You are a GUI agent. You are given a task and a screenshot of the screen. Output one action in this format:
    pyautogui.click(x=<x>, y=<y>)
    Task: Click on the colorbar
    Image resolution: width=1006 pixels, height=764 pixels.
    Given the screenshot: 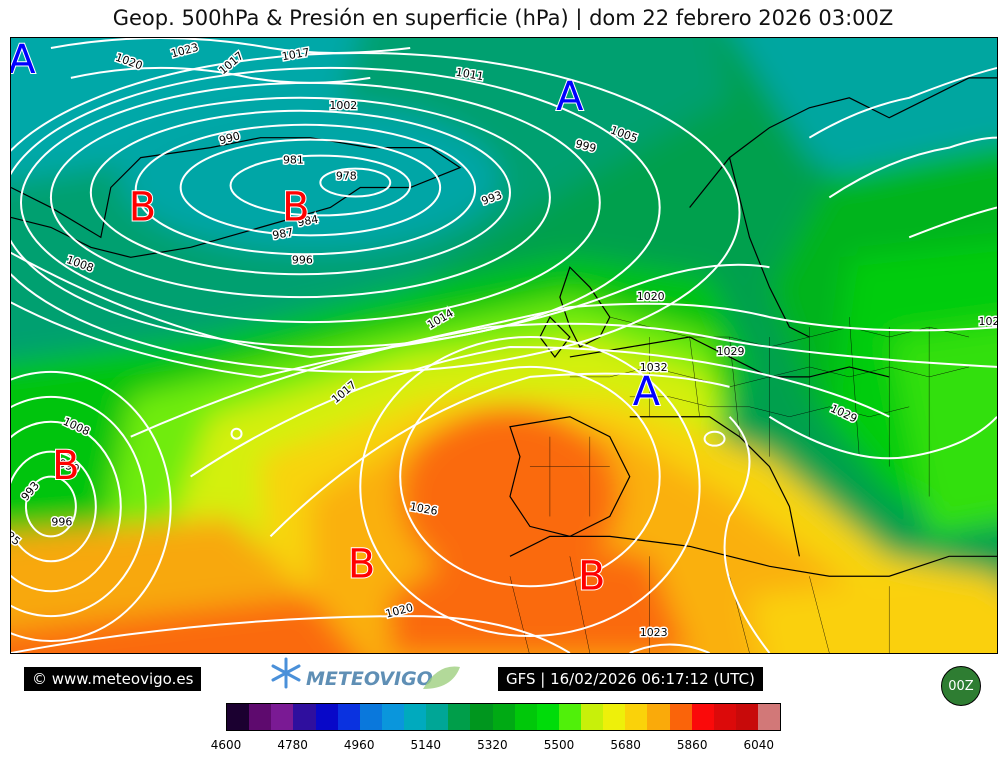 What is the action you would take?
    pyautogui.click(x=503, y=717)
    